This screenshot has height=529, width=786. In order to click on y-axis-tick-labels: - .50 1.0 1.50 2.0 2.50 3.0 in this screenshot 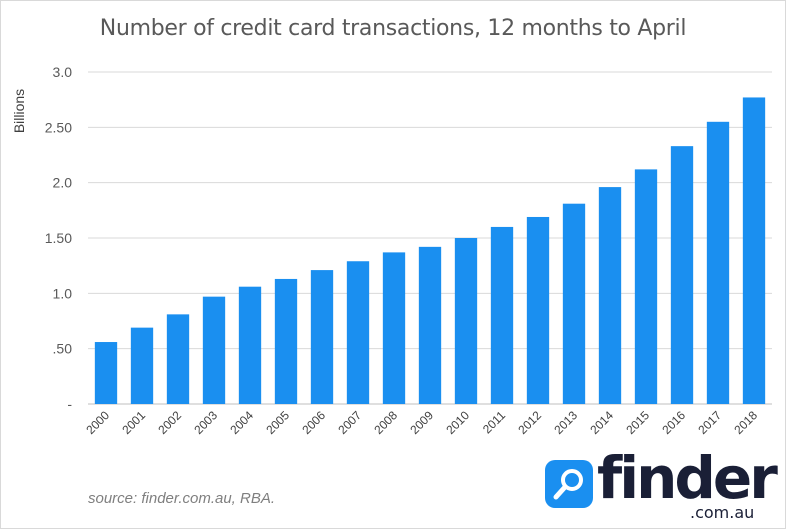, I will do `click(59, 238)`.